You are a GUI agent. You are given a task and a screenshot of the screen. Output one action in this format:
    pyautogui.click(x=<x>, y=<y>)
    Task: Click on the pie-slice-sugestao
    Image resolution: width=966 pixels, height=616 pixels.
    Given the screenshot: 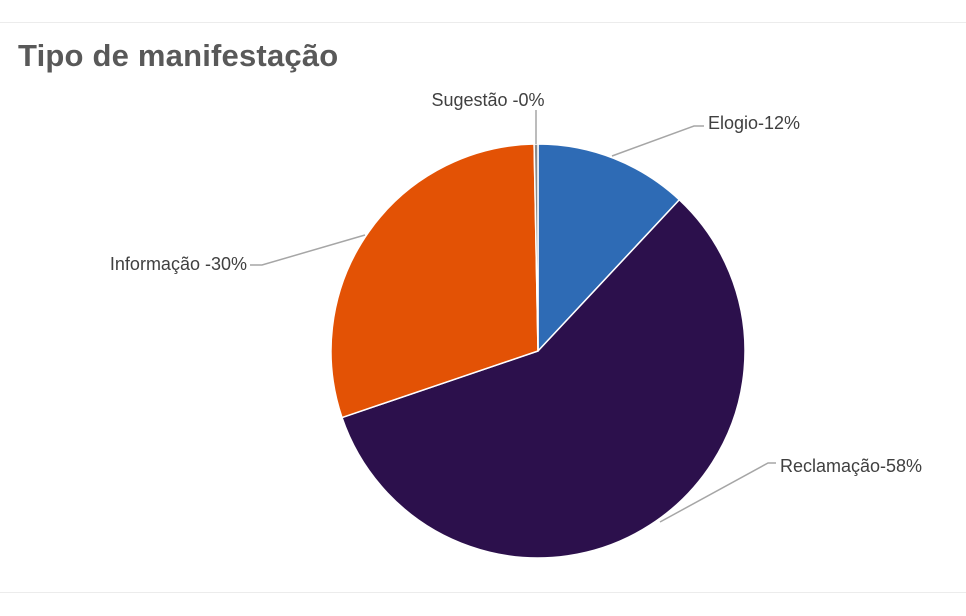 What is the action you would take?
    pyautogui.click(x=536, y=247)
    